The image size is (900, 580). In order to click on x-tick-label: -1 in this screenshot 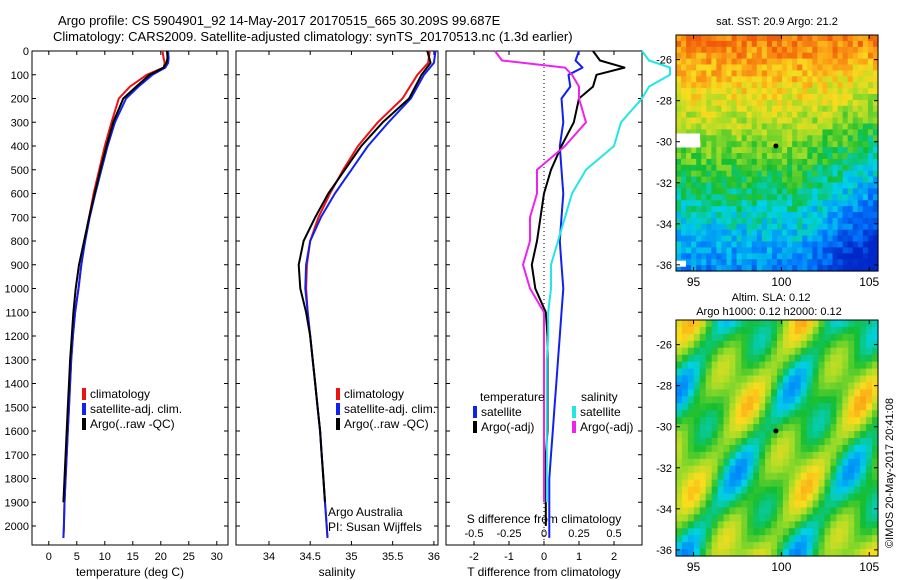, I will do `click(509, 557)`.